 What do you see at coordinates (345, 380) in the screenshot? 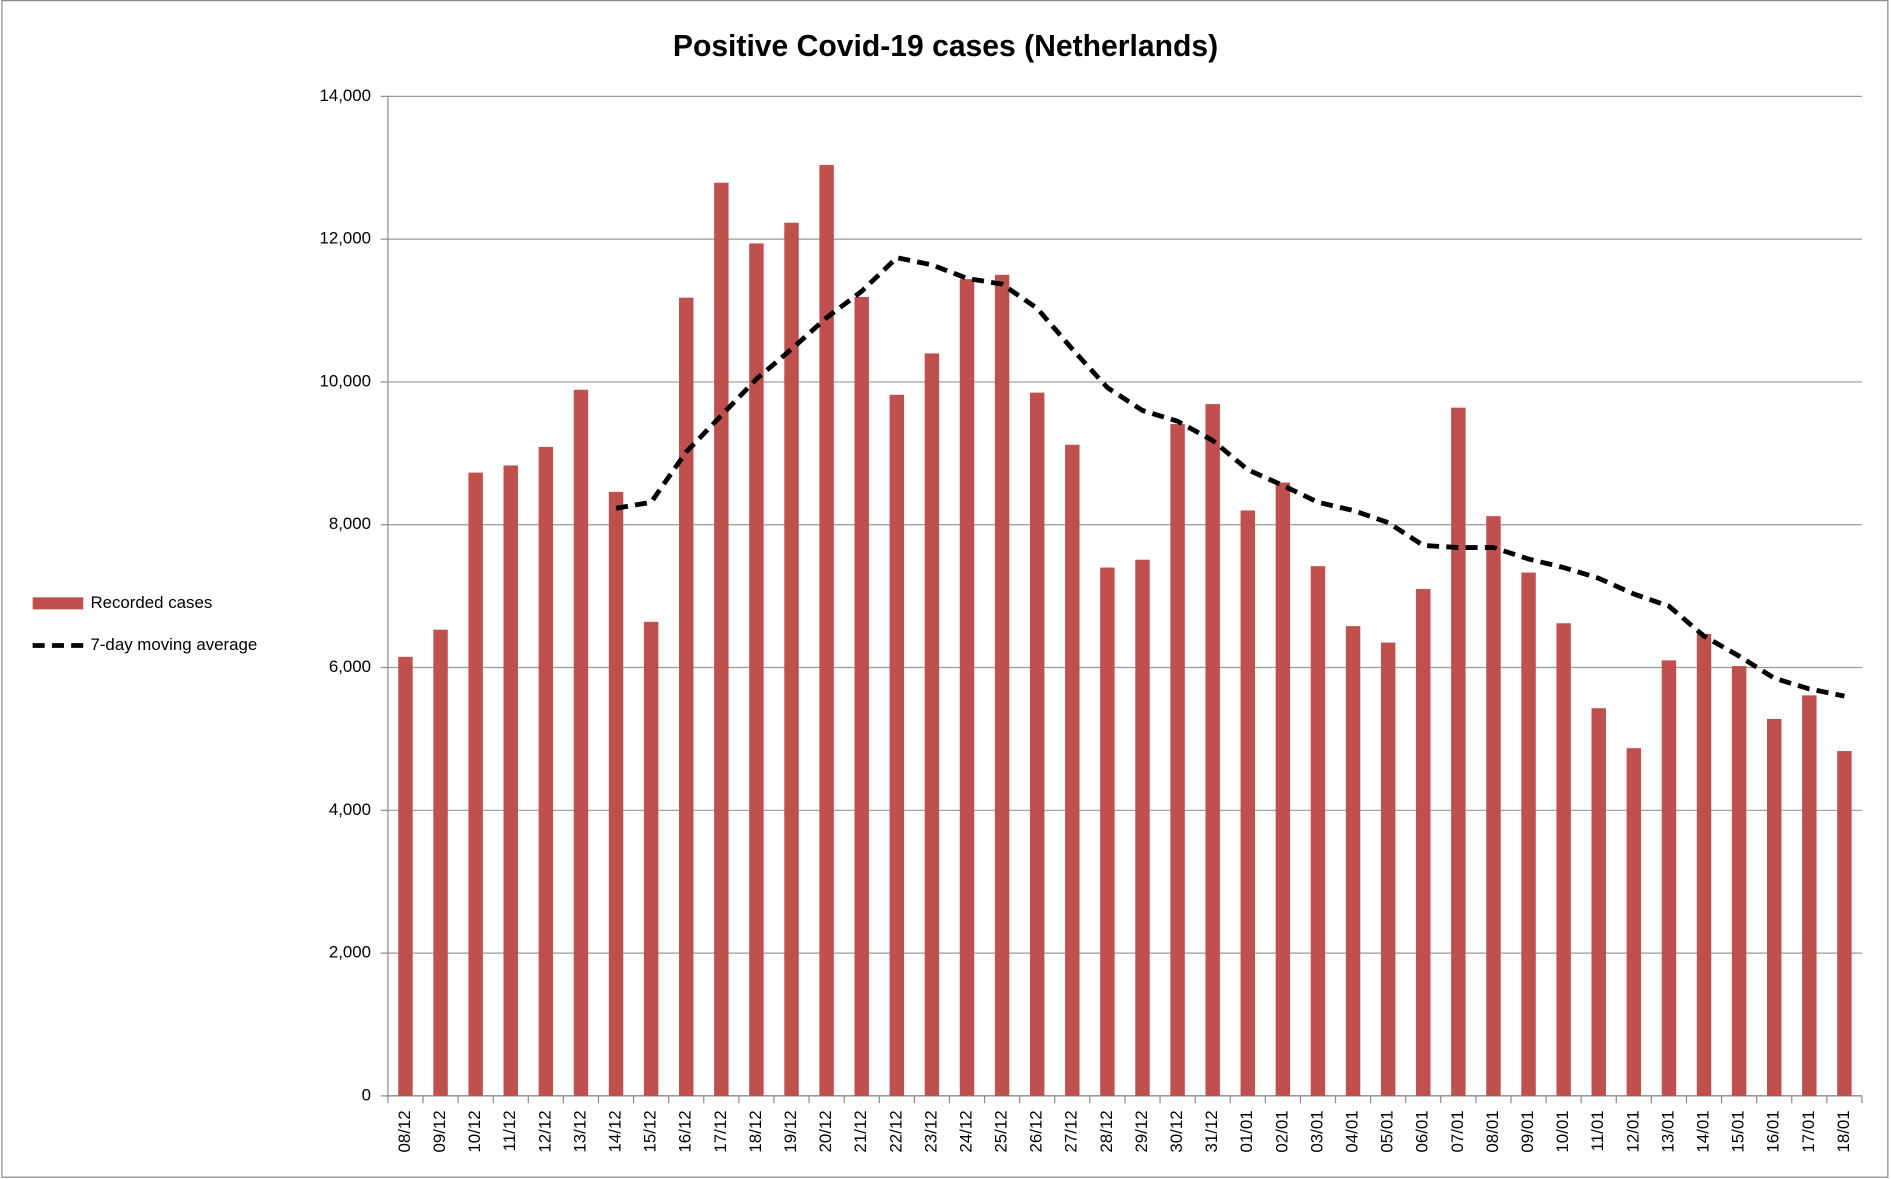
I see `y-tick-label: 10,000` at bounding box center [345, 380].